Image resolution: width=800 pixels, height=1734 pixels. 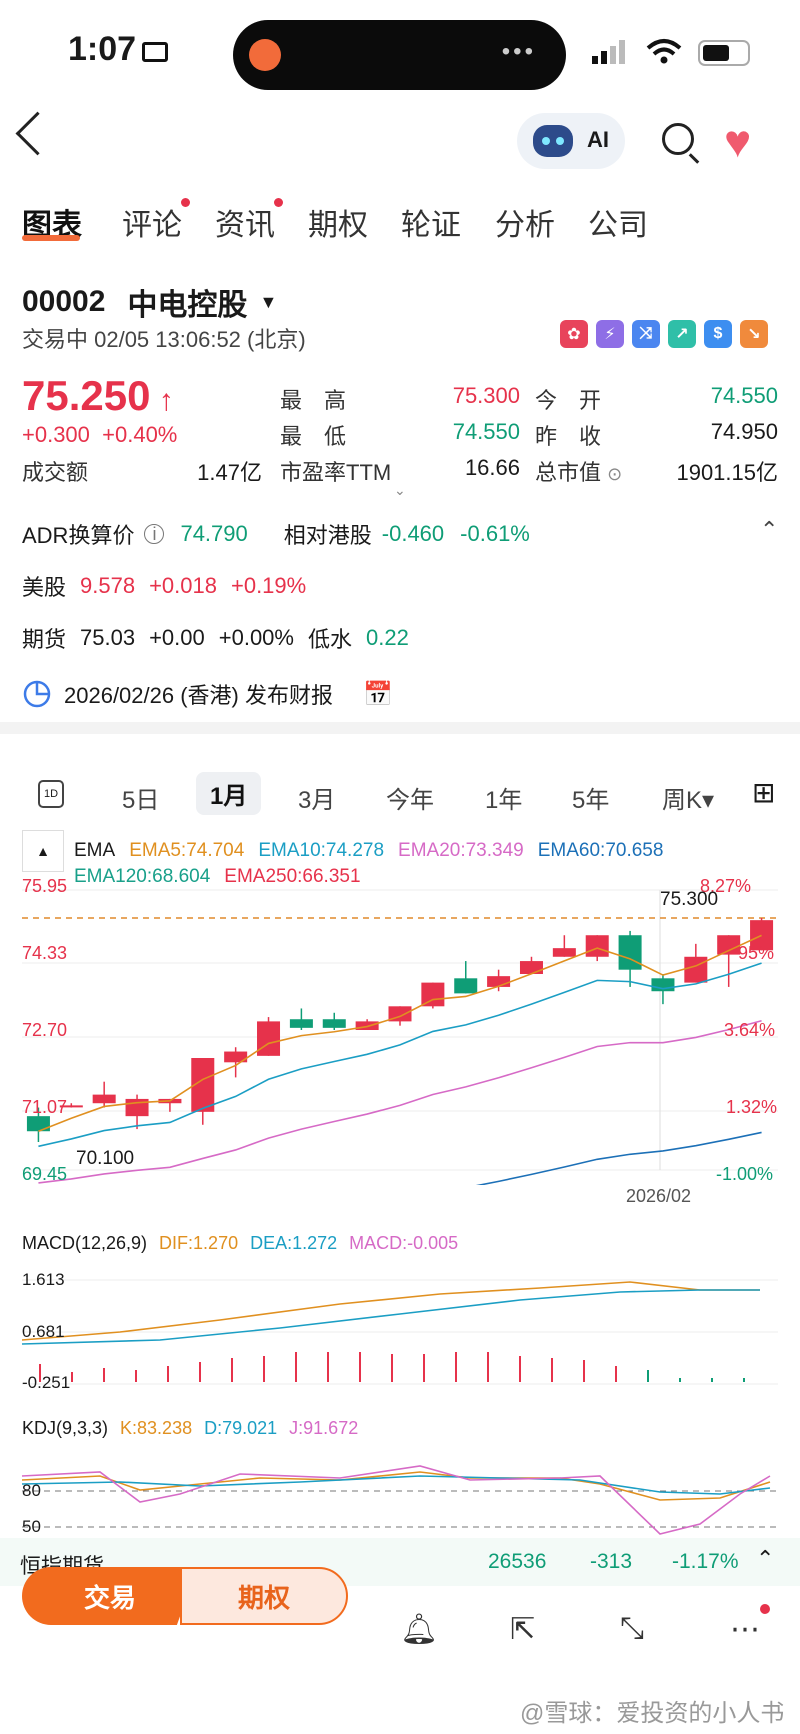 I want to click on tab-analysis: 分析, so click(x=525, y=222).